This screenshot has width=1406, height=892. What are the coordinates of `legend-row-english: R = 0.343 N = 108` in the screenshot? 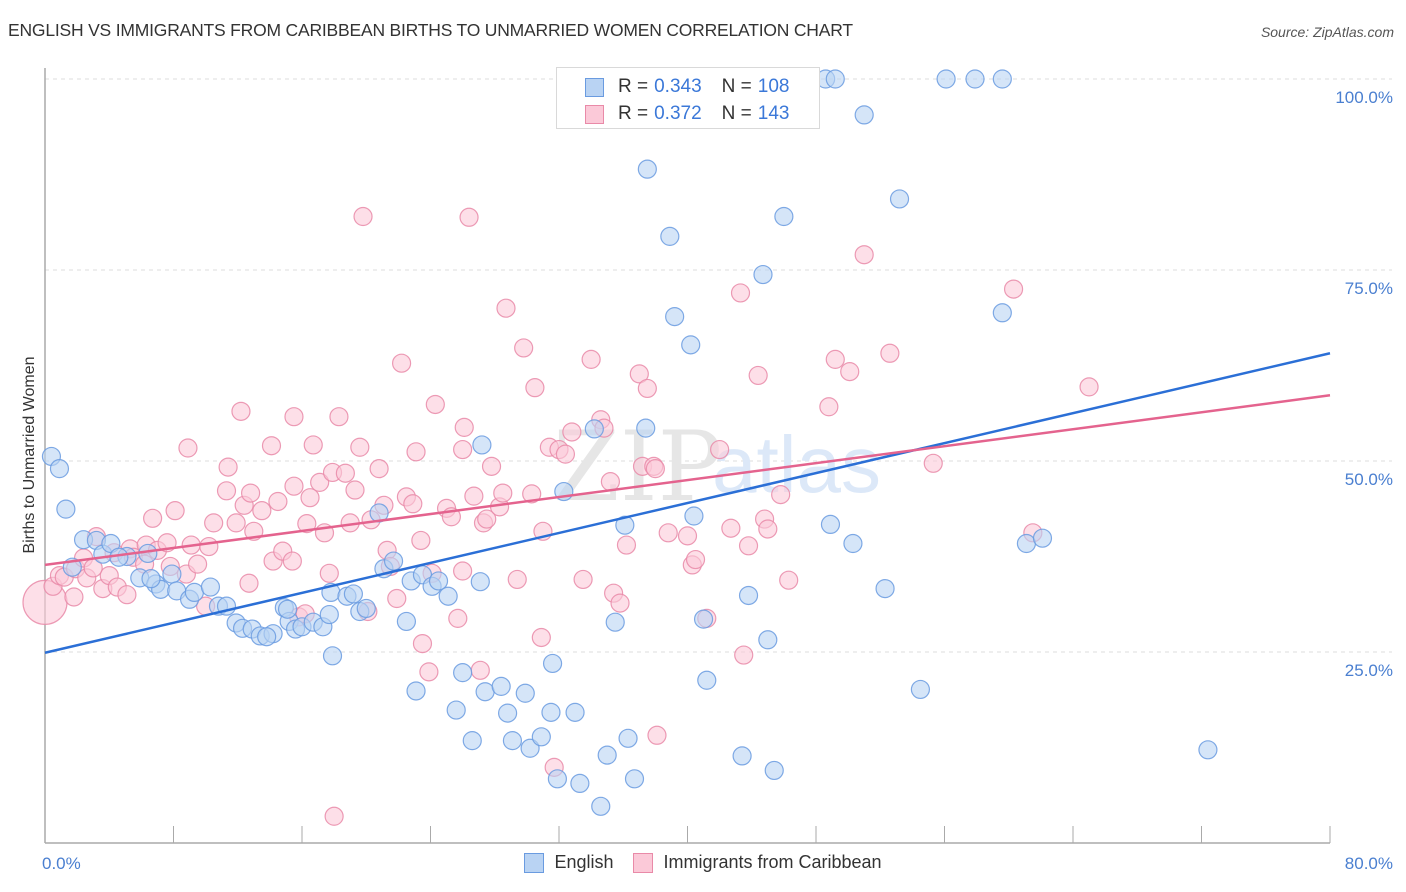 It's located at (687, 87).